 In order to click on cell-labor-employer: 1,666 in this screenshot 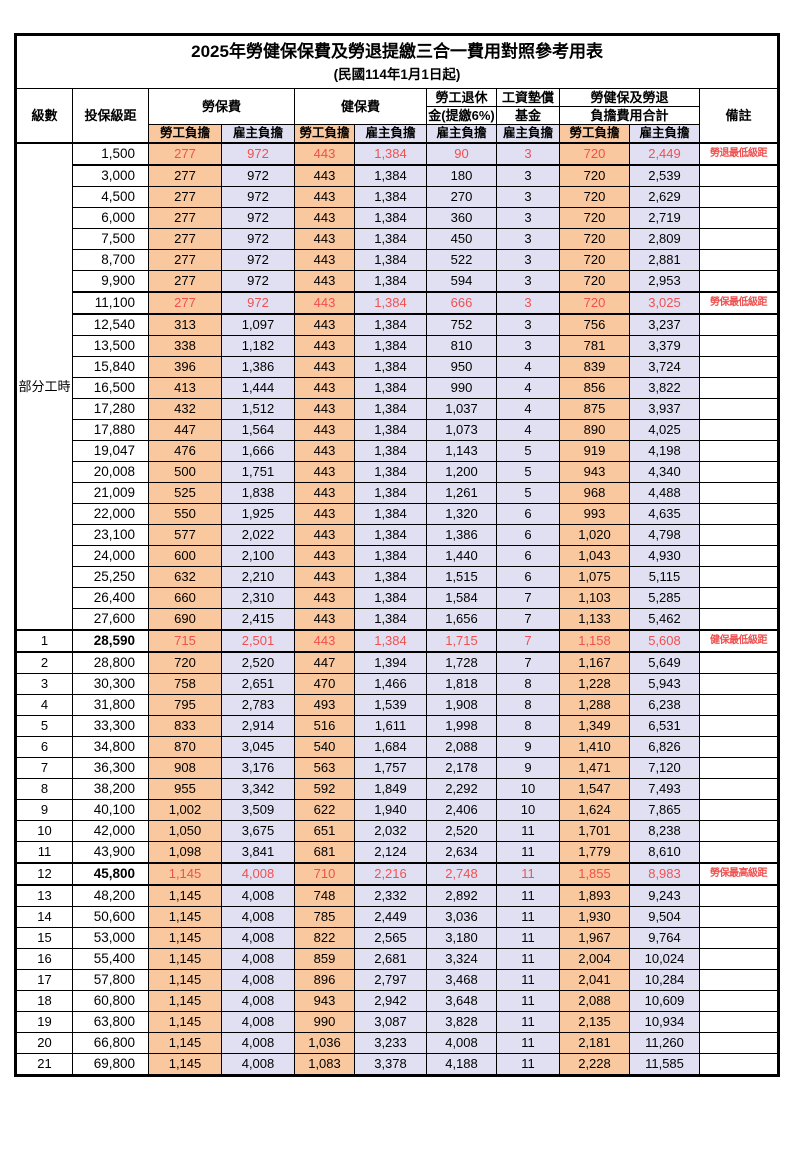, I will do `click(258, 451)`.